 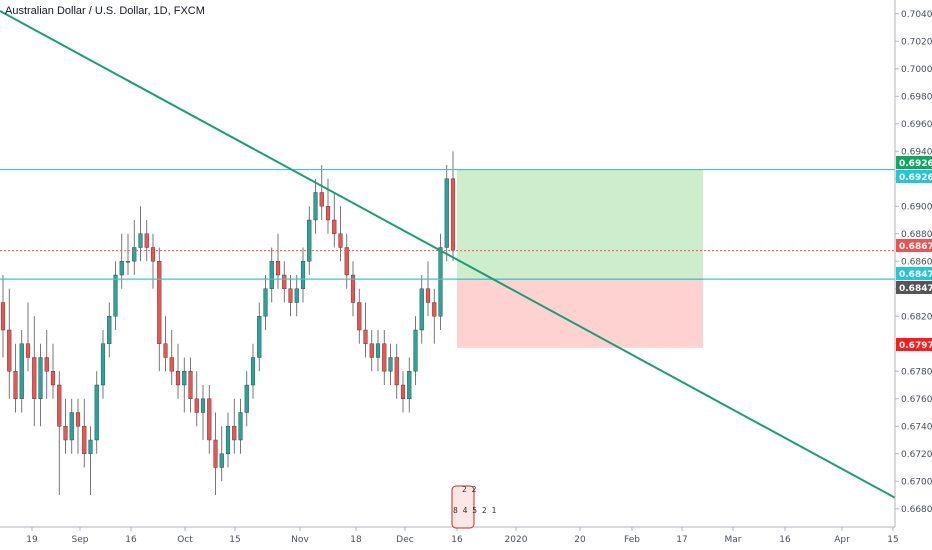 I want to click on price-badge: 0.67970, so click(x=914, y=344).